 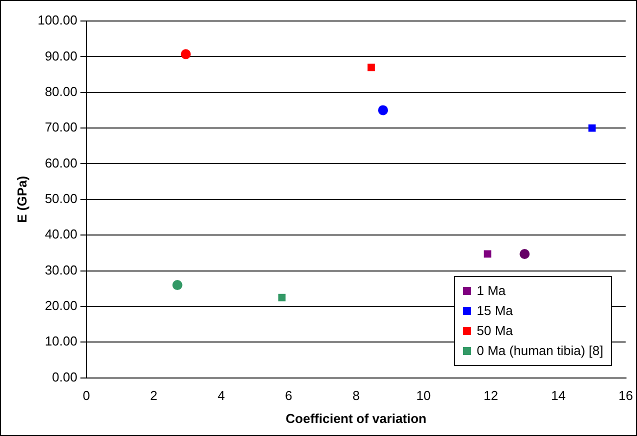 I want to click on y-tick-label: 20.00, so click(x=61, y=306).